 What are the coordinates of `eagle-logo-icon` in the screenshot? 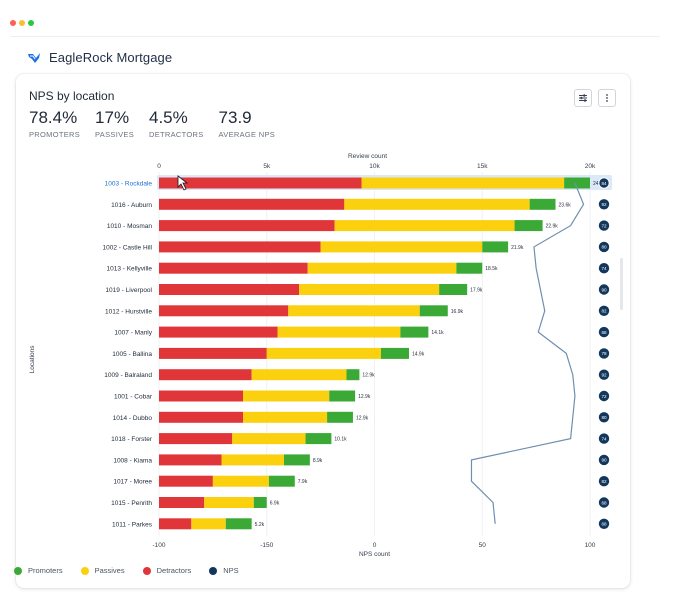 It's located at (34, 57).